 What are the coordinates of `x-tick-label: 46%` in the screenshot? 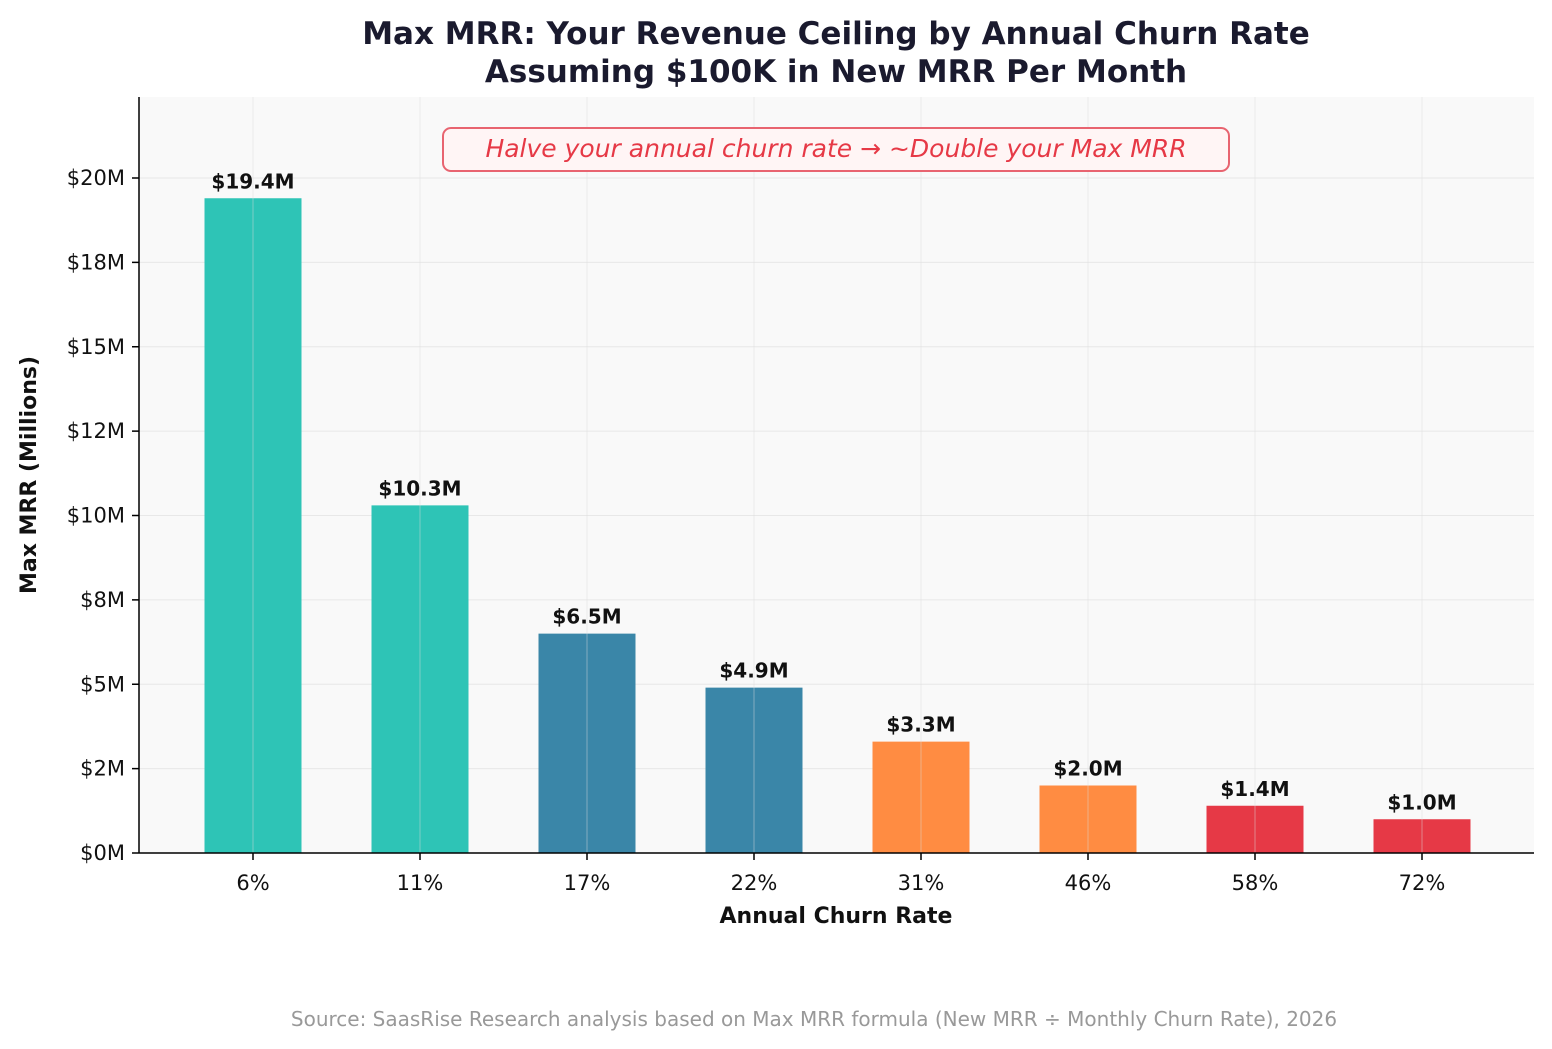 It's located at (1088, 883).